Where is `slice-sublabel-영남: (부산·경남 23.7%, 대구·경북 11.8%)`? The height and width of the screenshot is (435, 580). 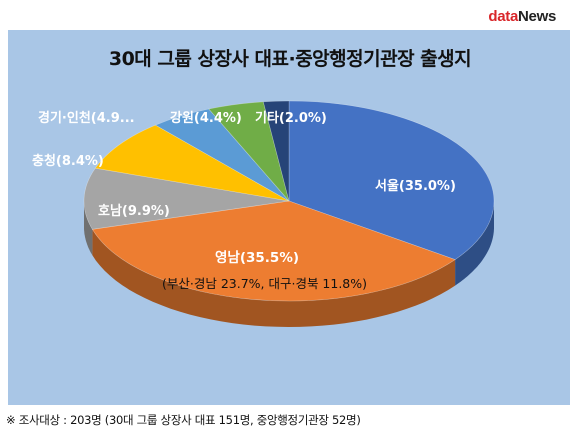 slice-sublabel-영남: (부산·경남 23.7%, 대구·경북 11.8%) is located at coordinates (264, 283).